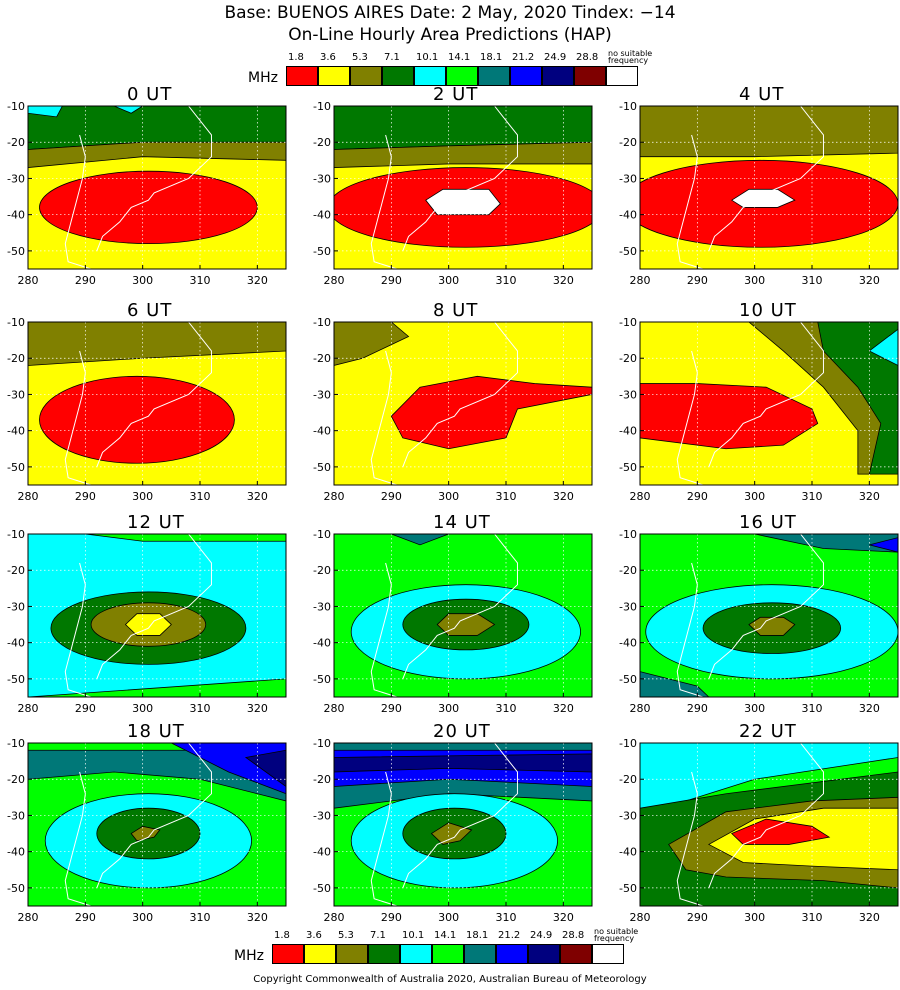 The image size is (900, 990). Describe the element at coordinates (156, 522) in the screenshot. I see `panel-title: 12 UT` at that location.